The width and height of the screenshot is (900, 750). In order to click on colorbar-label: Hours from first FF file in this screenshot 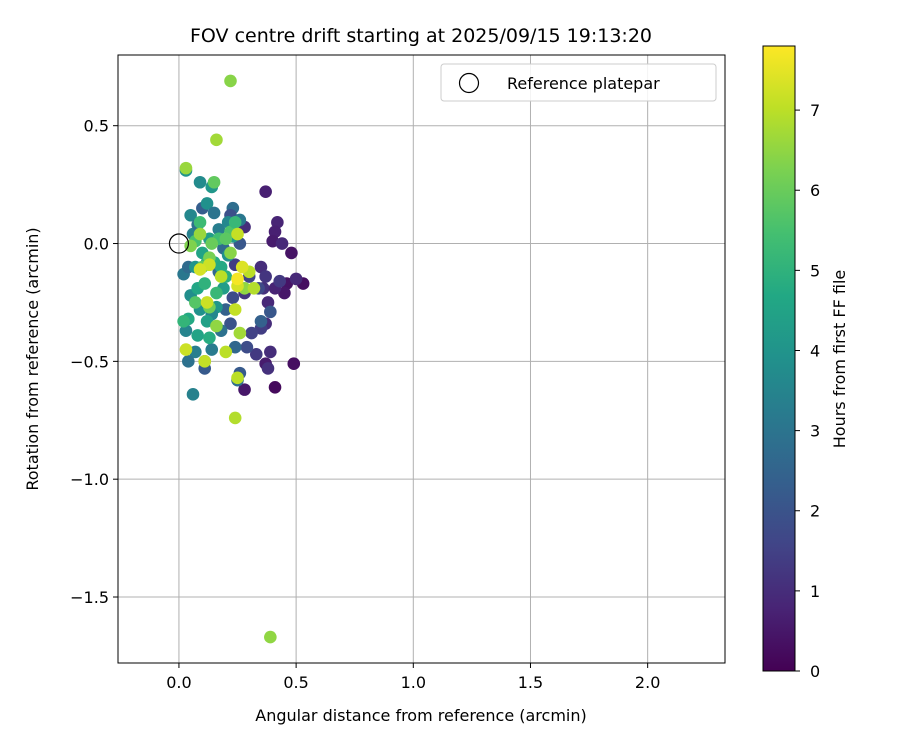, I will do `click(839, 359)`.